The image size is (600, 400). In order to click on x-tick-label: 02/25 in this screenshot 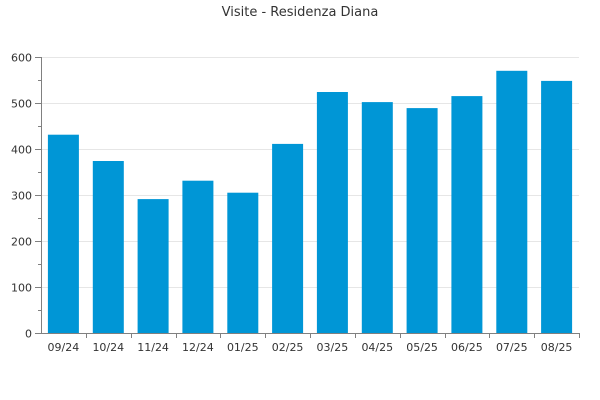, I will do `click(288, 347)`.